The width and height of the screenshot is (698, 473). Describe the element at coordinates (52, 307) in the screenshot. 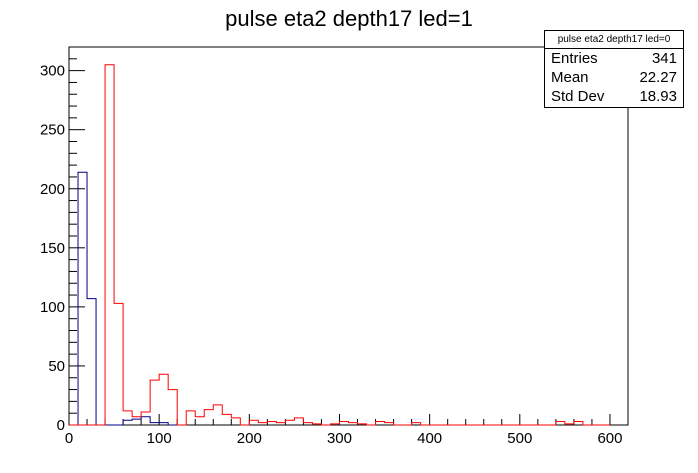

I see `y-tick-label: 100` at that location.